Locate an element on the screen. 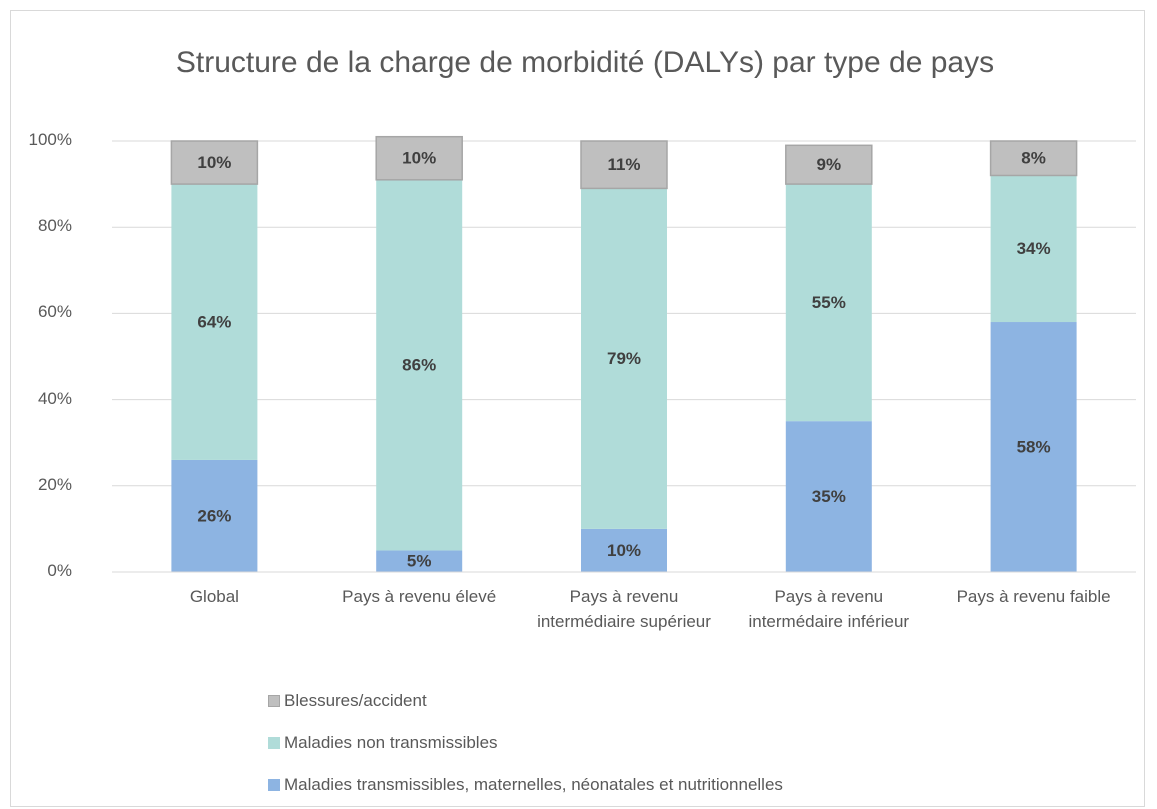  data-label: 11% is located at coordinates (623, 164).